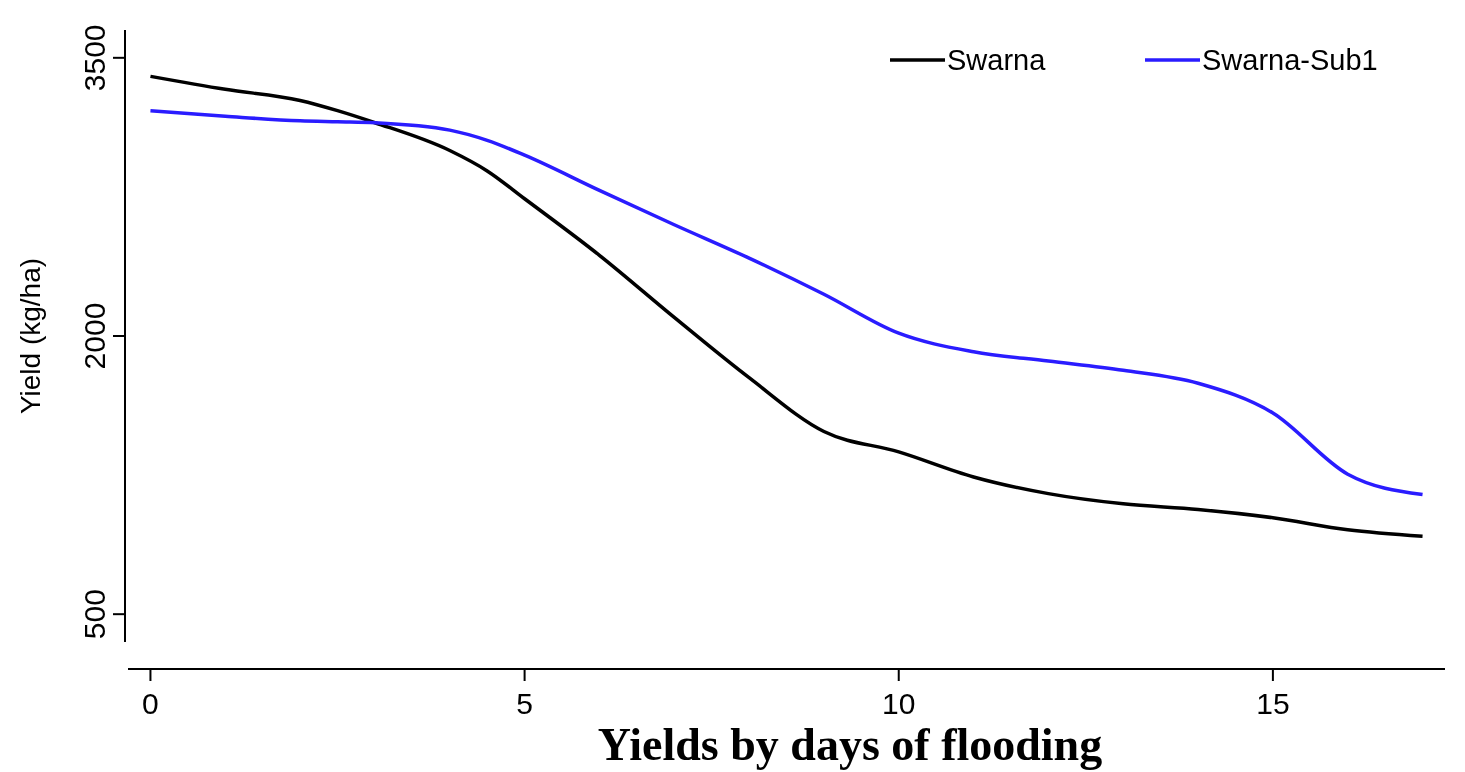 The width and height of the screenshot is (1465, 772). Describe the element at coordinates (94, 58) in the screenshot. I see `y-tick-label: 3500` at that location.